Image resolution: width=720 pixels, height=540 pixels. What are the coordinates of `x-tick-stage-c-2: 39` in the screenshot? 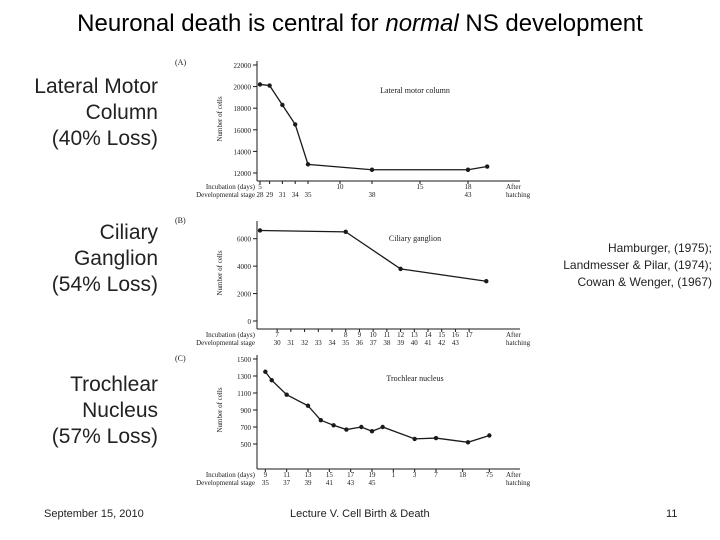 It's located at (309, 483).